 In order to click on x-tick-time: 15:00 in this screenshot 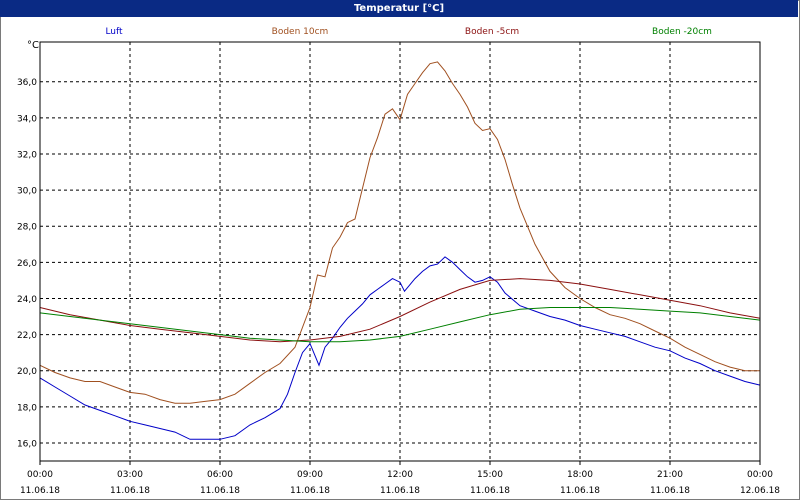, I will do `click(490, 475)`.